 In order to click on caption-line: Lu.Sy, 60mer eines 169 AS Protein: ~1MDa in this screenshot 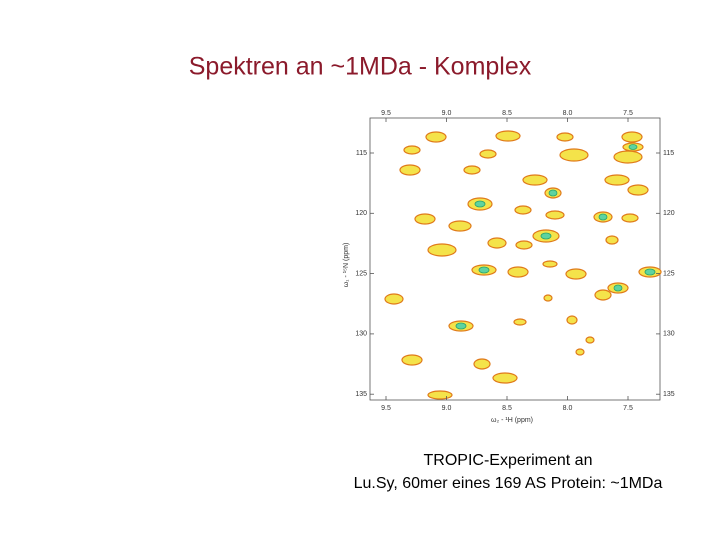, I will do `click(508, 483)`.